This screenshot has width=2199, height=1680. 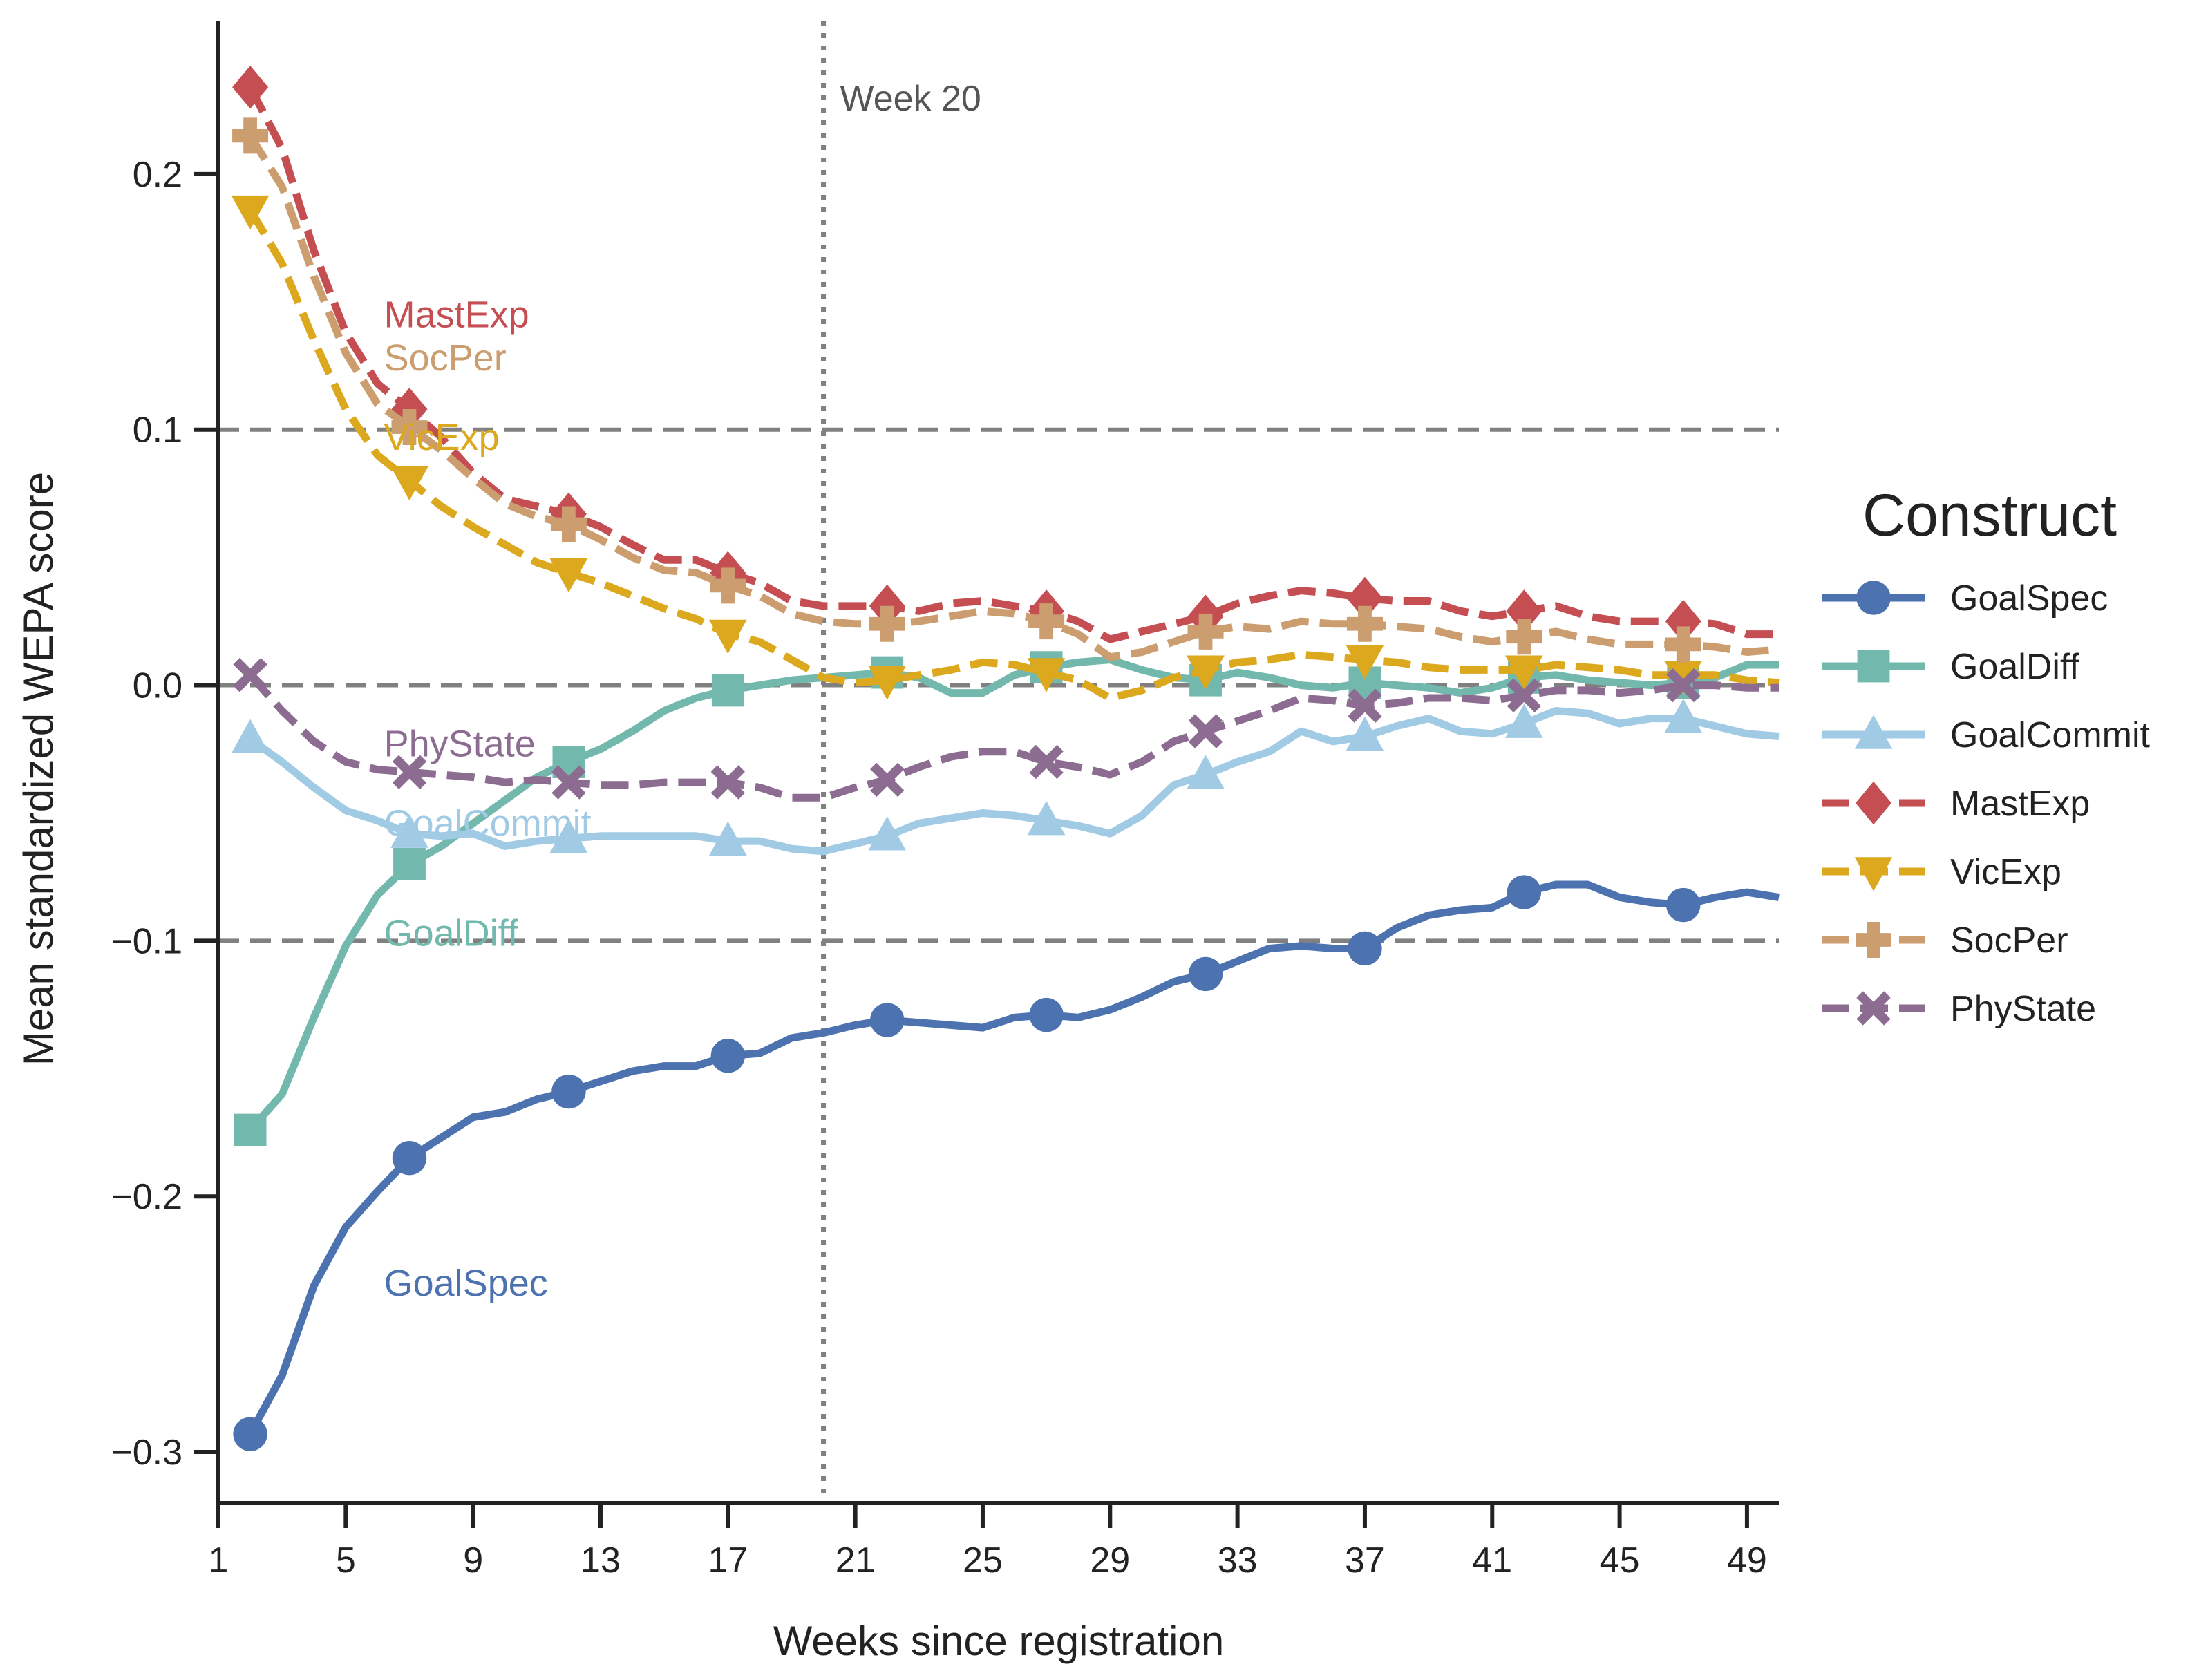 I want to click on x-tick-label-9: 37, so click(x=1365, y=1560).